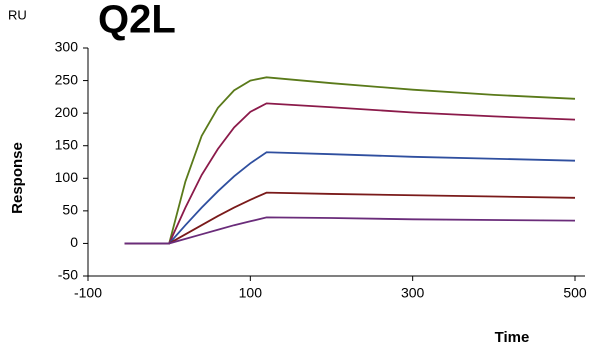 This screenshot has height=354, width=593. Describe the element at coordinates (413, 293) in the screenshot. I see `x-tick-label: 300` at that location.